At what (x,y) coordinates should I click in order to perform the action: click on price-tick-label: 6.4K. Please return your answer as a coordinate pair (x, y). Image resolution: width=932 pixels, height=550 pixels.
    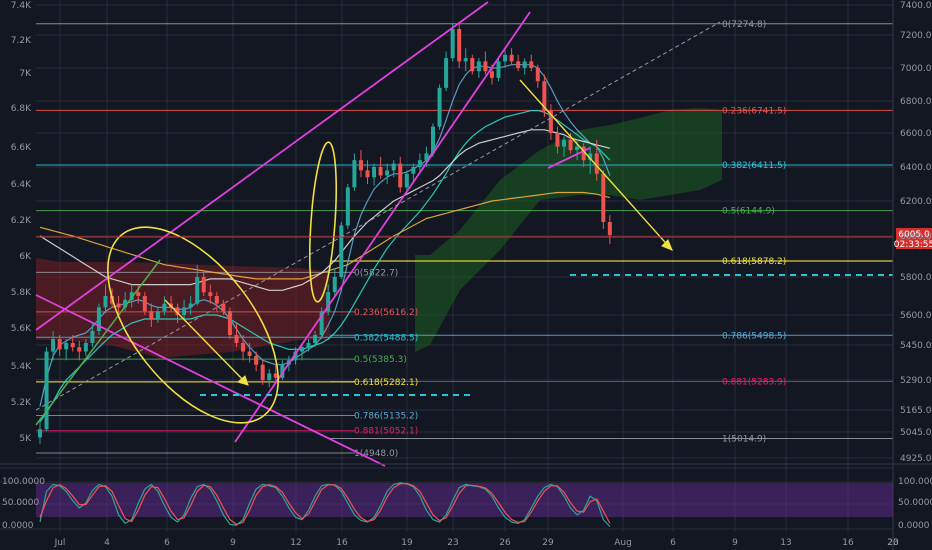
    Looking at the image, I should click on (21, 185).